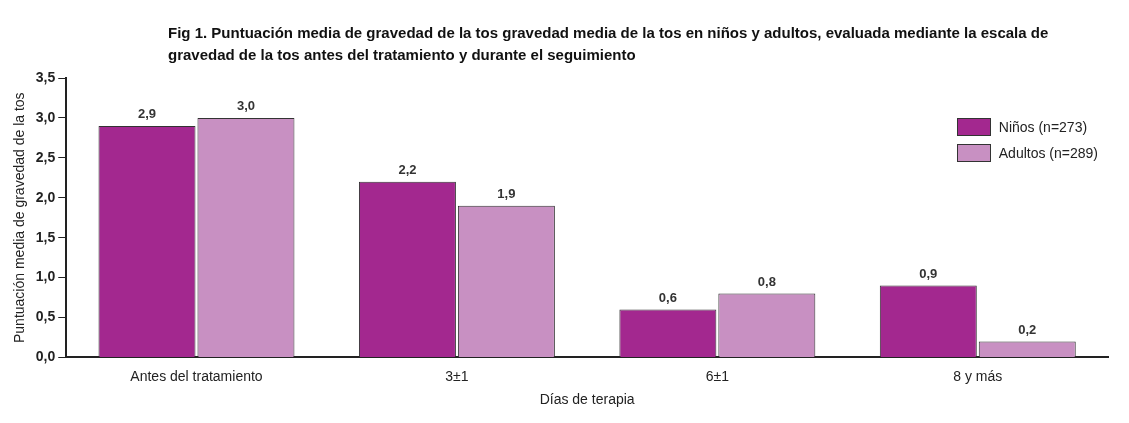 This screenshot has width=1129, height=423. I want to click on data-label: 1,9, so click(506, 193).